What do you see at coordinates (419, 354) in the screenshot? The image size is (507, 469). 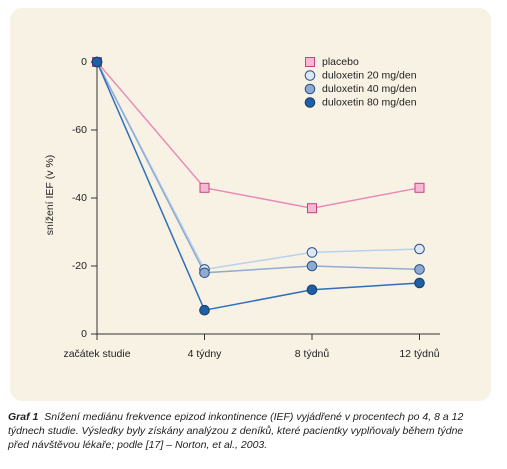 I see `x-tick-label: 12 týdnů` at bounding box center [419, 354].